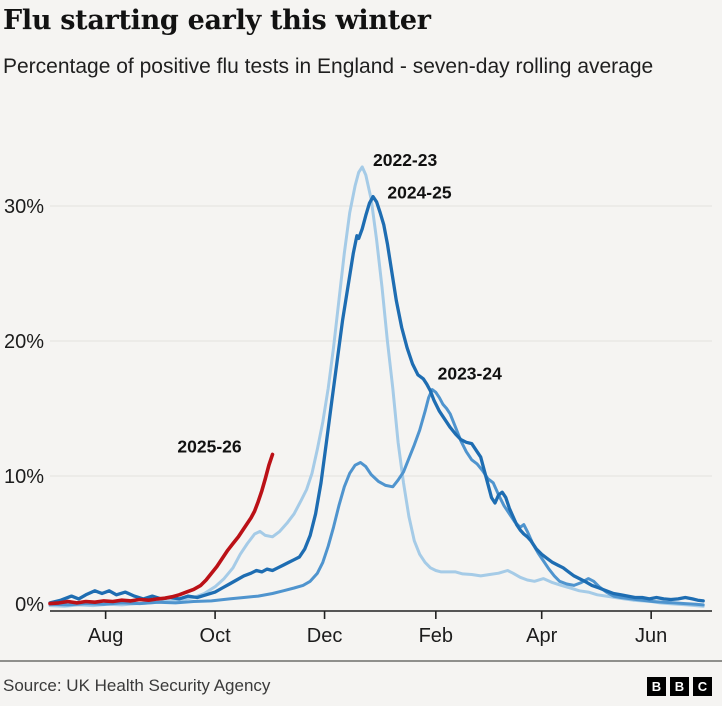 The image size is (722, 706). I want to click on y-tick-label: 0%, so click(29, 605).